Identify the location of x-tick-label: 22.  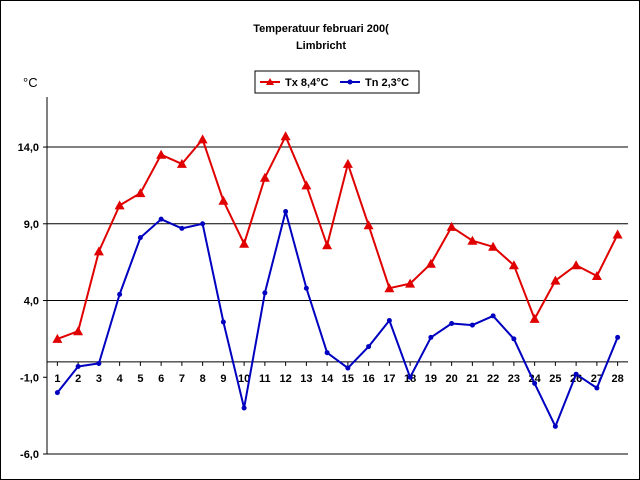
(493, 379).